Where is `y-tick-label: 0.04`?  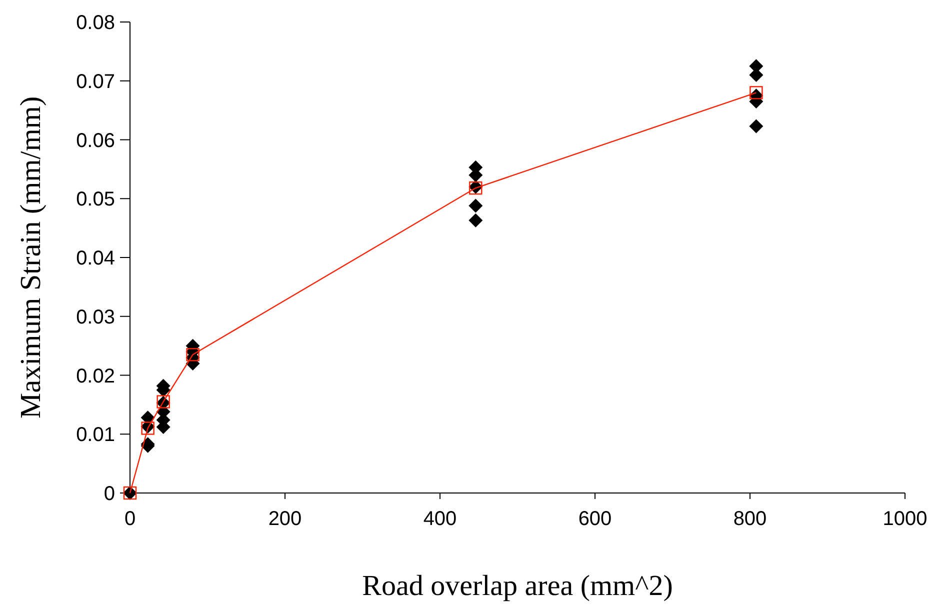
y-tick-label: 0.04 is located at coordinates (95, 259).